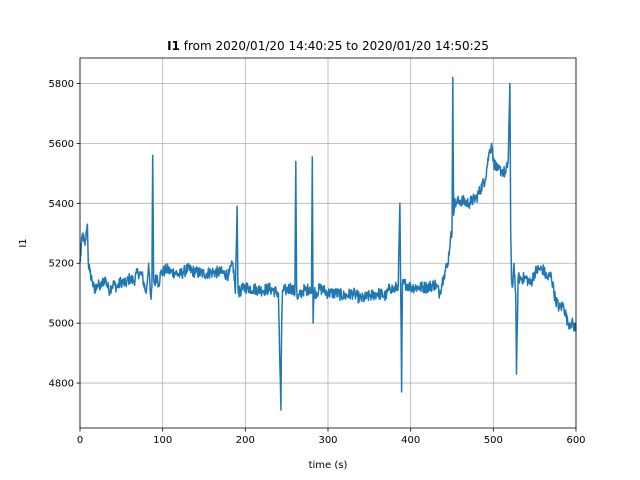 The width and height of the screenshot is (640, 480). I want to click on x-tick-label: 500, so click(493, 440).